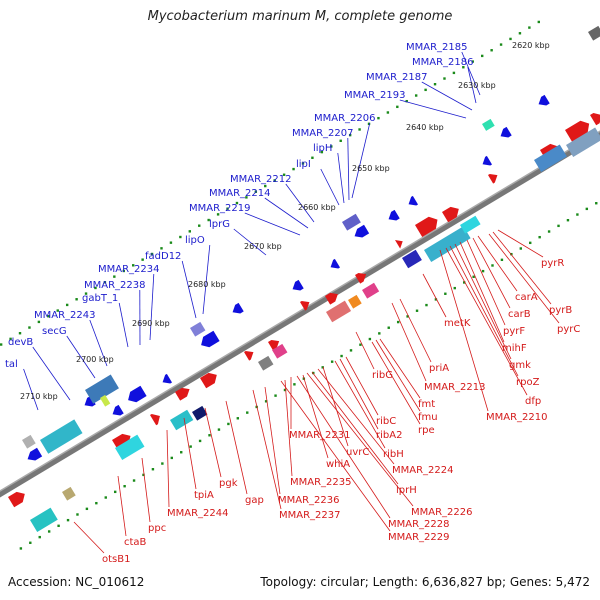  Describe the element at coordinates (455, 387) in the screenshot. I see `gene-label-forward: MMAR_2213` at that location.